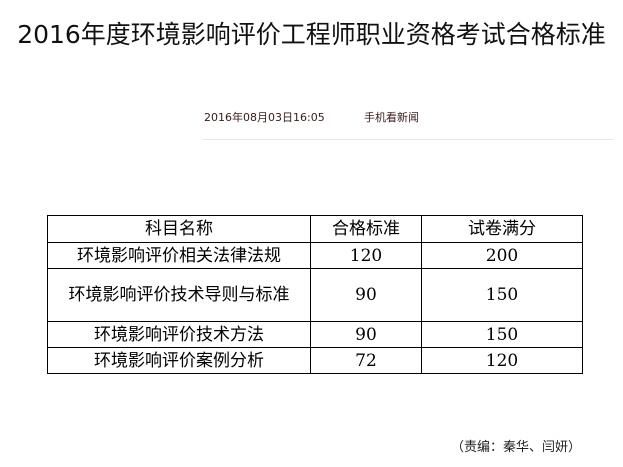 This screenshot has width=623, height=467. Describe the element at coordinates (179, 255) in the screenshot. I see `subject-cell: 环境影响评价相关法律法规` at that location.